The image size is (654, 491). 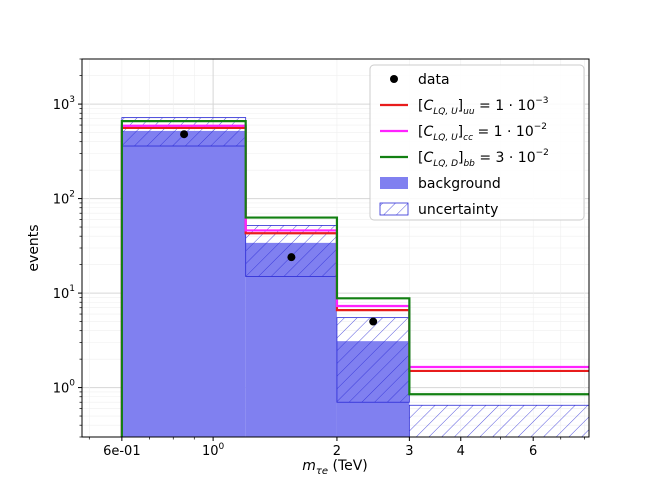 I want to click on legend-box, so click(x=477, y=142).